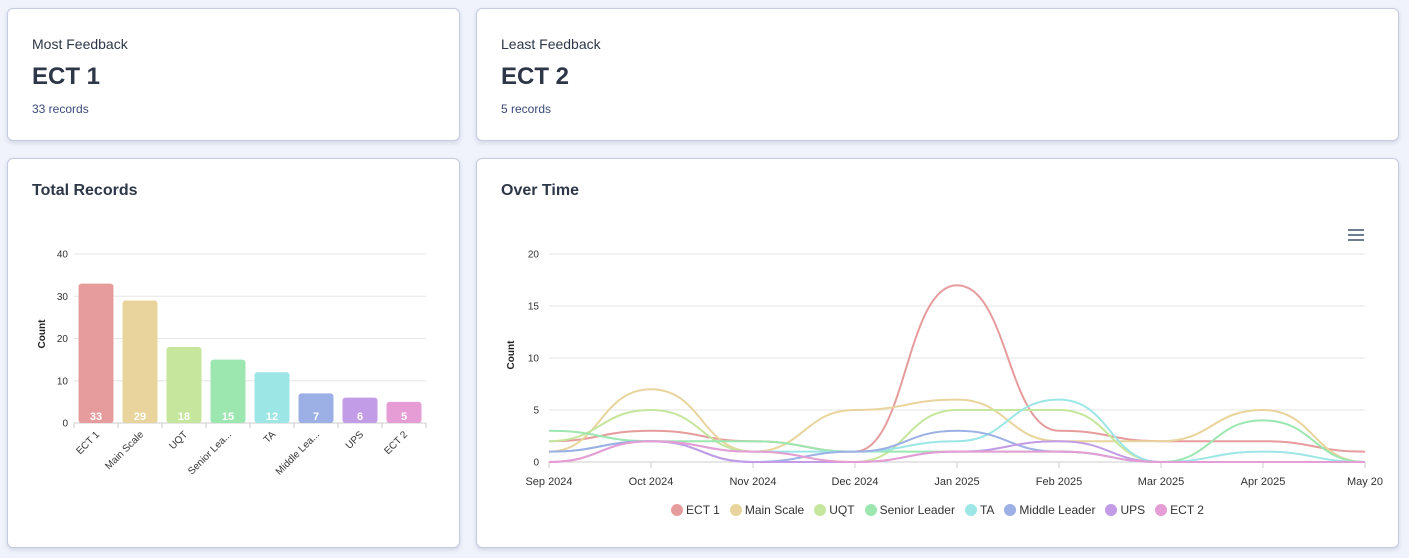 Image resolution: width=1409 pixels, height=558 pixels. Describe the element at coordinates (548, 482) in the screenshot. I see `line-x-tick-label: Sep 2024` at that location.